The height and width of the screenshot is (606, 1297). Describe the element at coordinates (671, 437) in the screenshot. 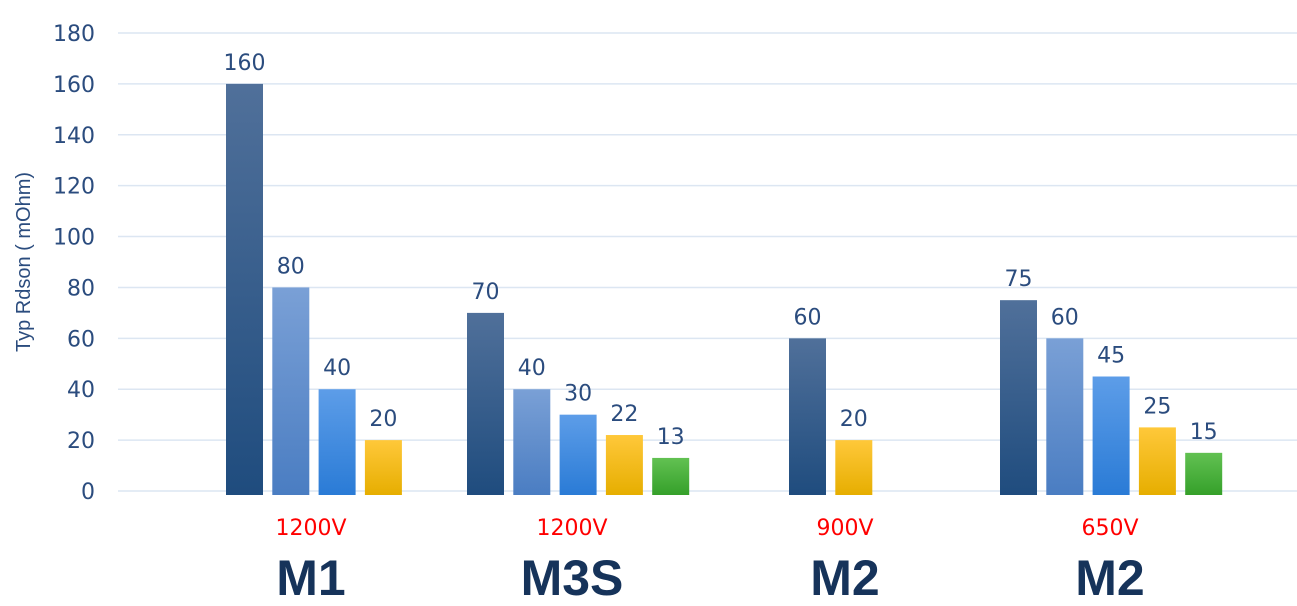

I see `data-label: 13` at that location.